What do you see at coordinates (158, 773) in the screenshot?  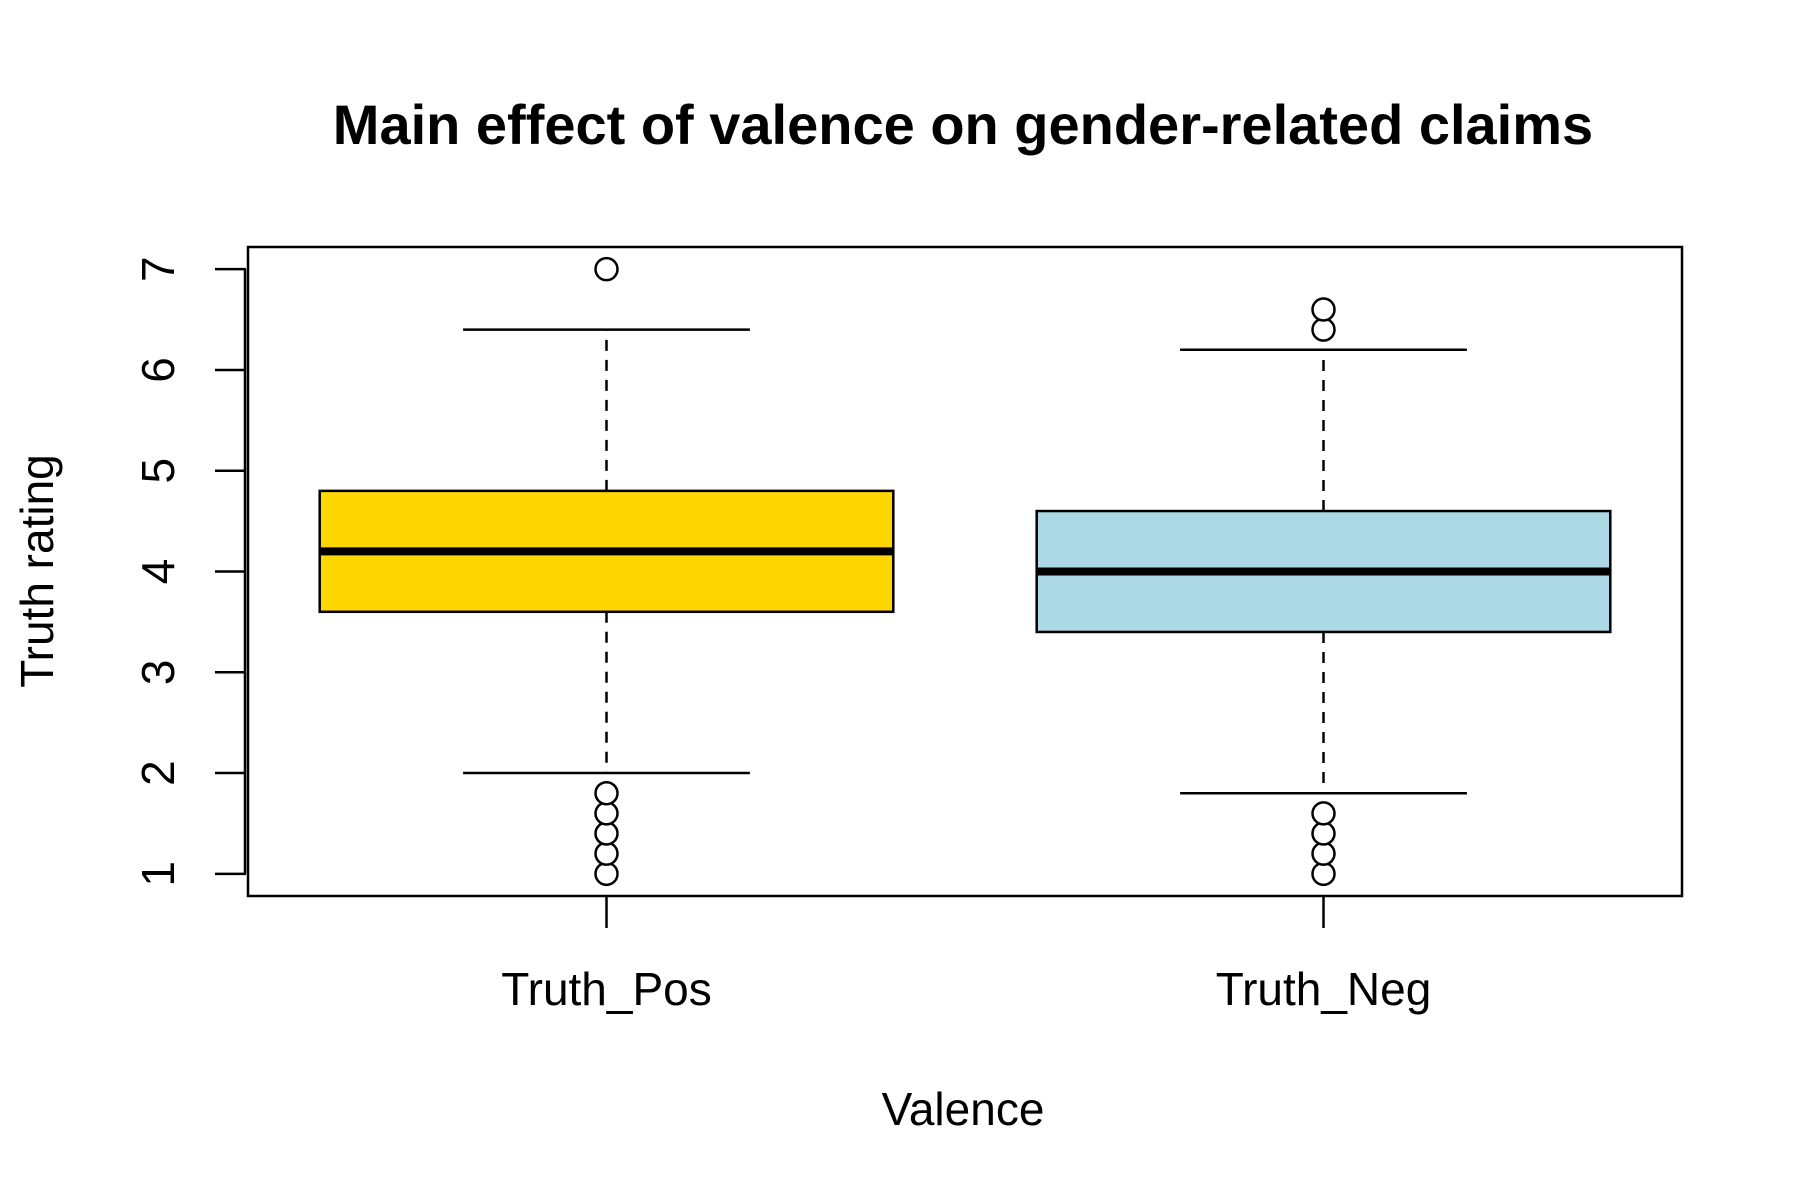 I see `y-tick-label: 2` at bounding box center [158, 773].